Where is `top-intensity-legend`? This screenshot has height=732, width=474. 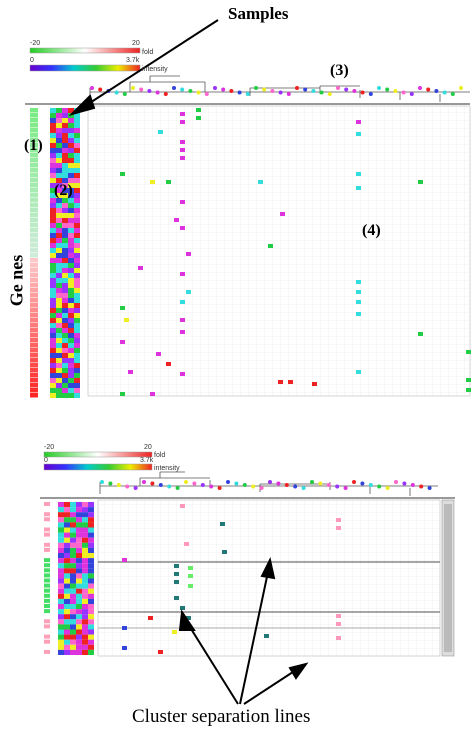 top-intensity-legend is located at coordinates (85, 68).